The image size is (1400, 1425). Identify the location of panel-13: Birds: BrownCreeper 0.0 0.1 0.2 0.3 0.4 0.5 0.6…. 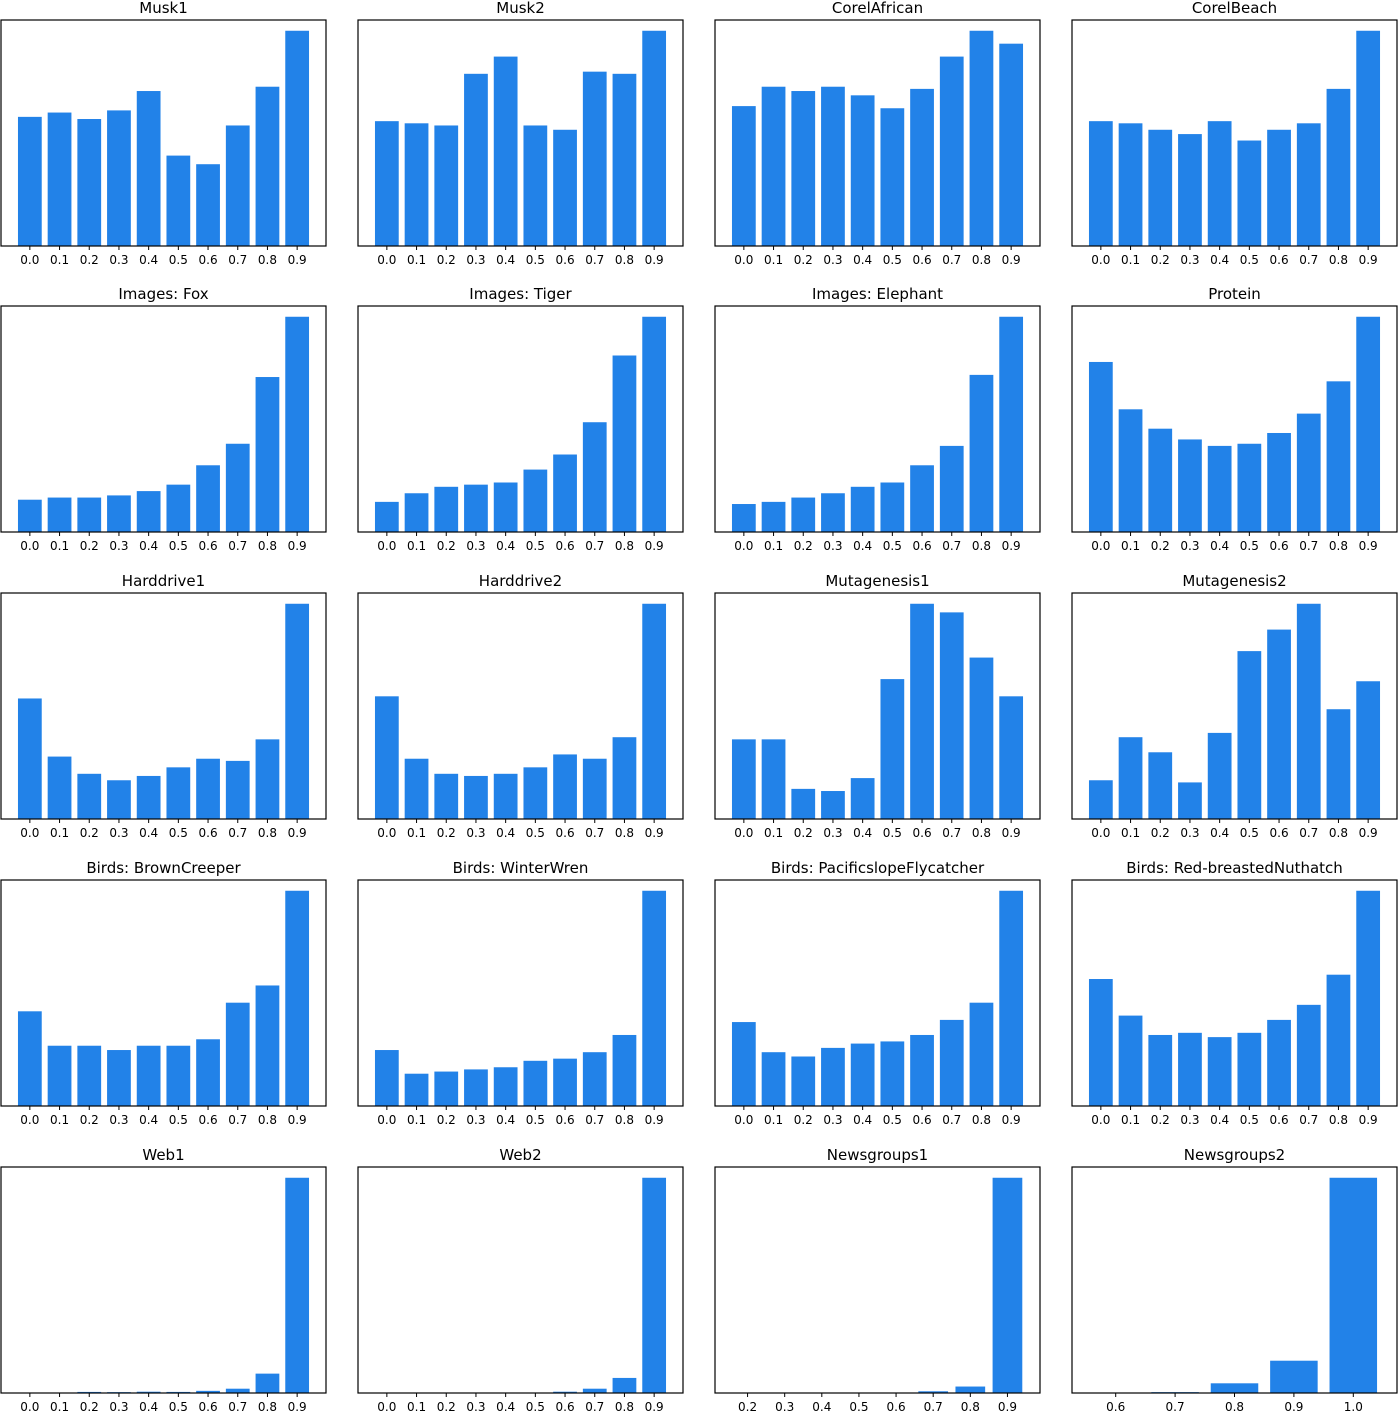
(163, 993).